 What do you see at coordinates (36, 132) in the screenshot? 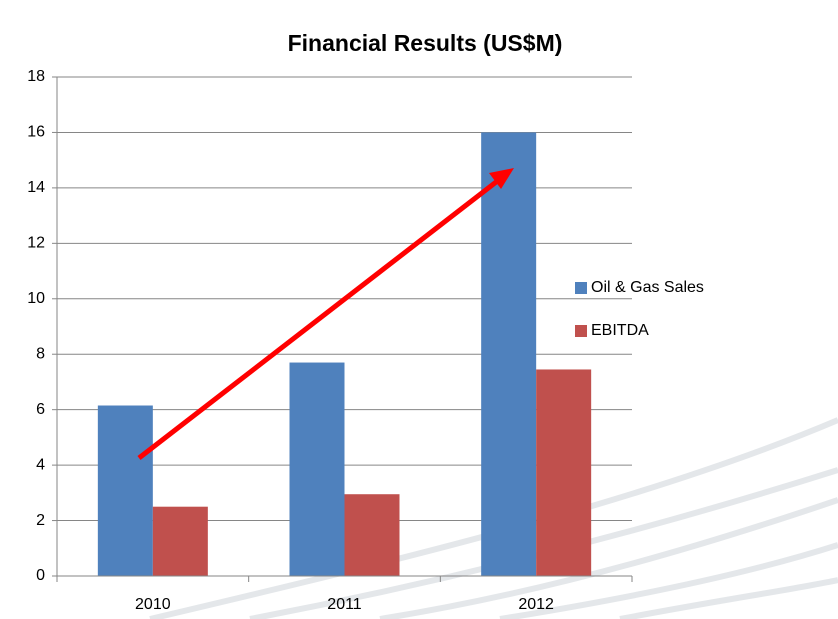
I see `y-tick-label: 16` at bounding box center [36, 132].